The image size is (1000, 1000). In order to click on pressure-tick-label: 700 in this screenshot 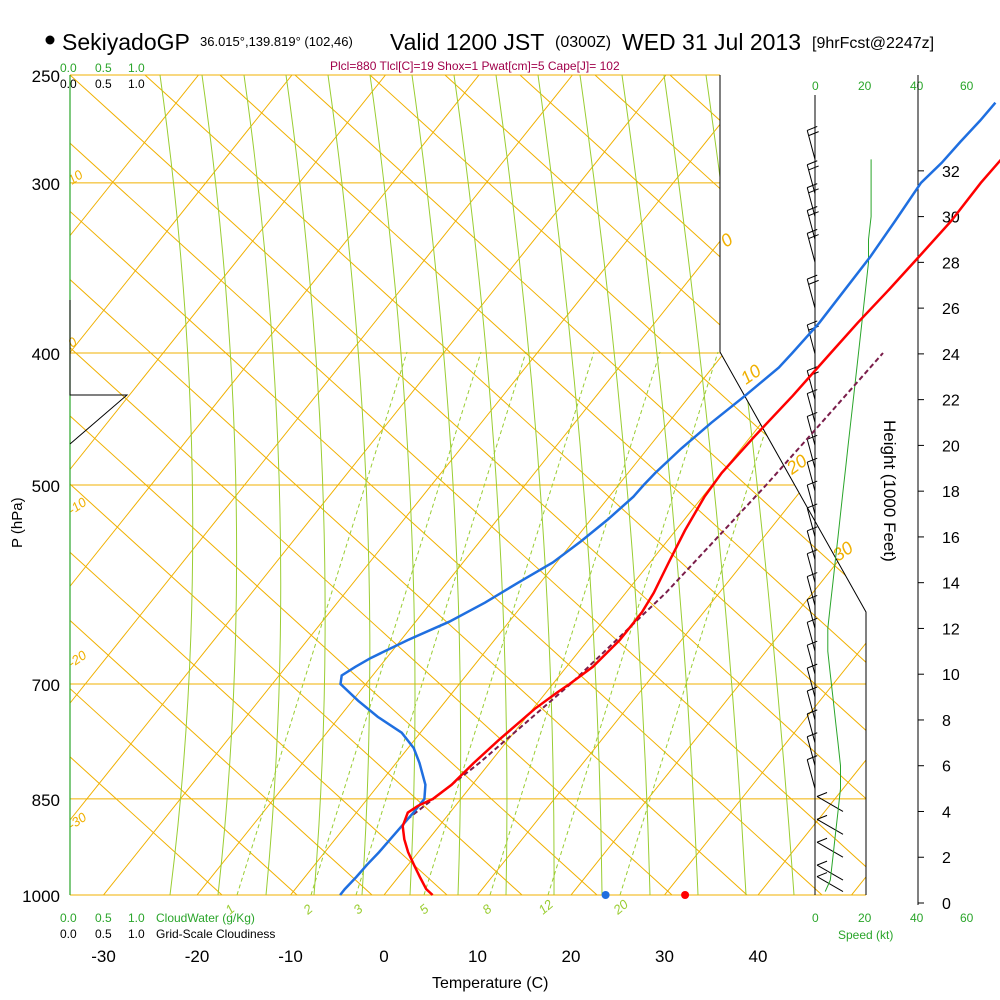, I will do `click(46, 685)`.